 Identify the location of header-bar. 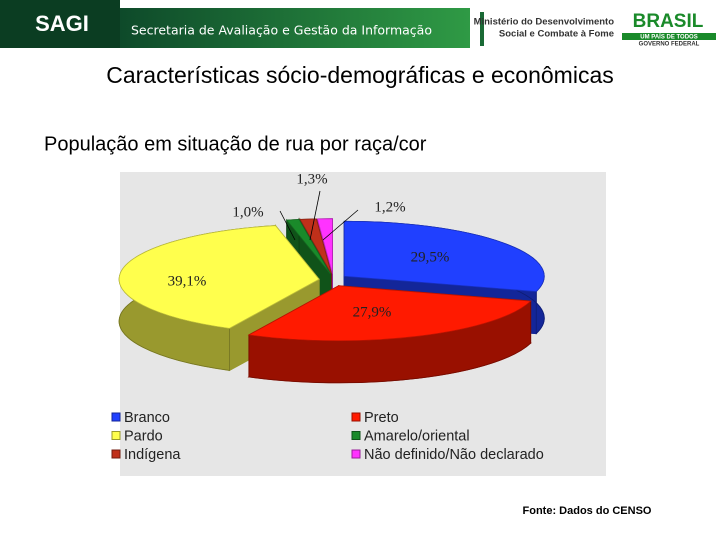
(295, 28).